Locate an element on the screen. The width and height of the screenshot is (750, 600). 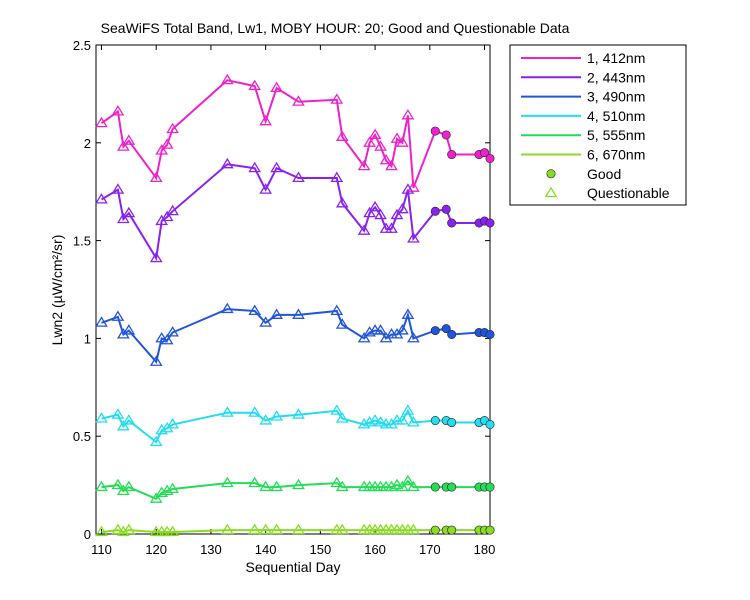
y-tick-label: 2 is located at coordinates (87, 143).